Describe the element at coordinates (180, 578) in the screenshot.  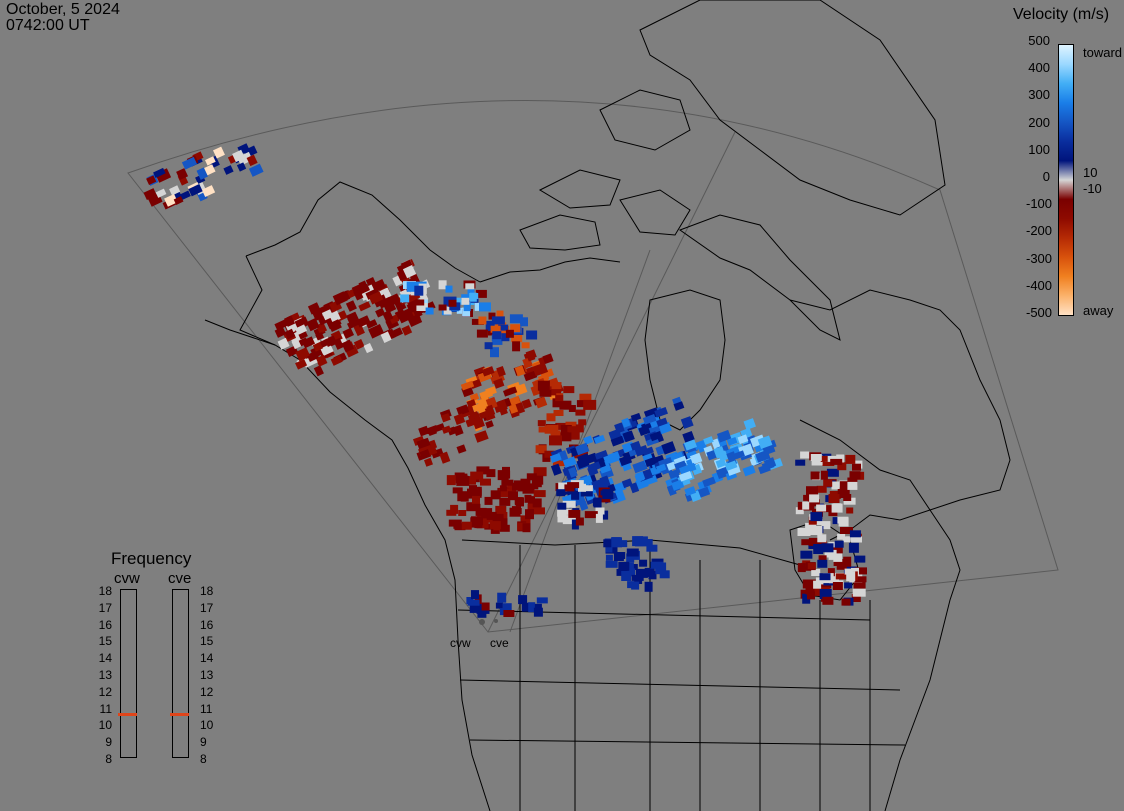
I see `frequency-radar-cve: cve` at that location.